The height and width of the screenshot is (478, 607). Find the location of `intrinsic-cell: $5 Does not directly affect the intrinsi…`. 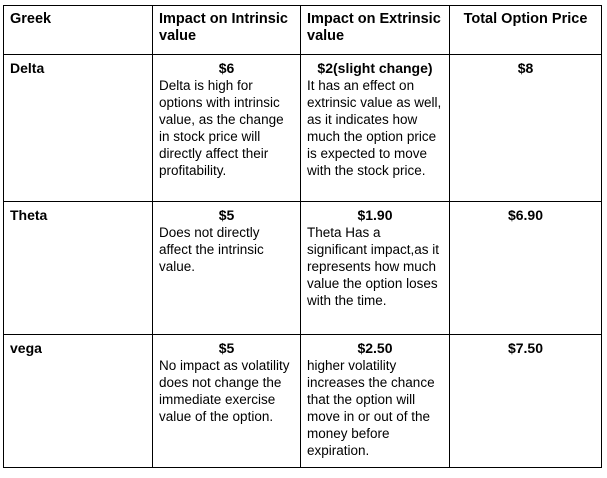

intrinsic-cell: $5 Does not directly affect the intrinsi… is located at coordinates (226, 268).